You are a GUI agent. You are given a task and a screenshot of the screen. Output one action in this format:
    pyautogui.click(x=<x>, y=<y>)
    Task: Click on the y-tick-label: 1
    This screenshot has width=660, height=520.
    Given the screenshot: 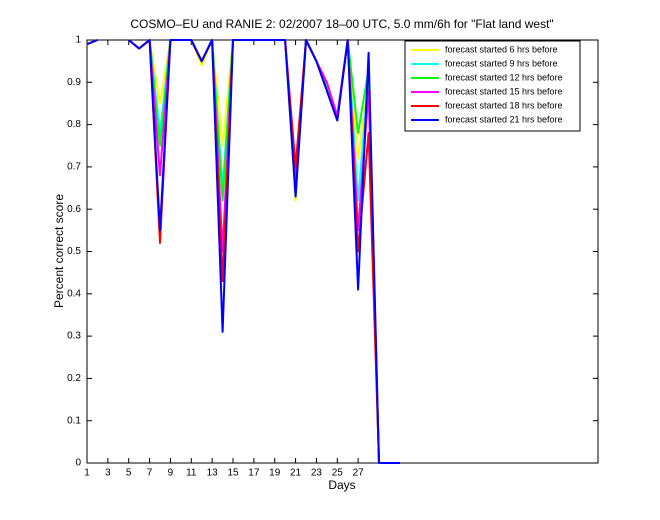 What is the action you would take?
    pyautogui.click(x=78, y=40)
    